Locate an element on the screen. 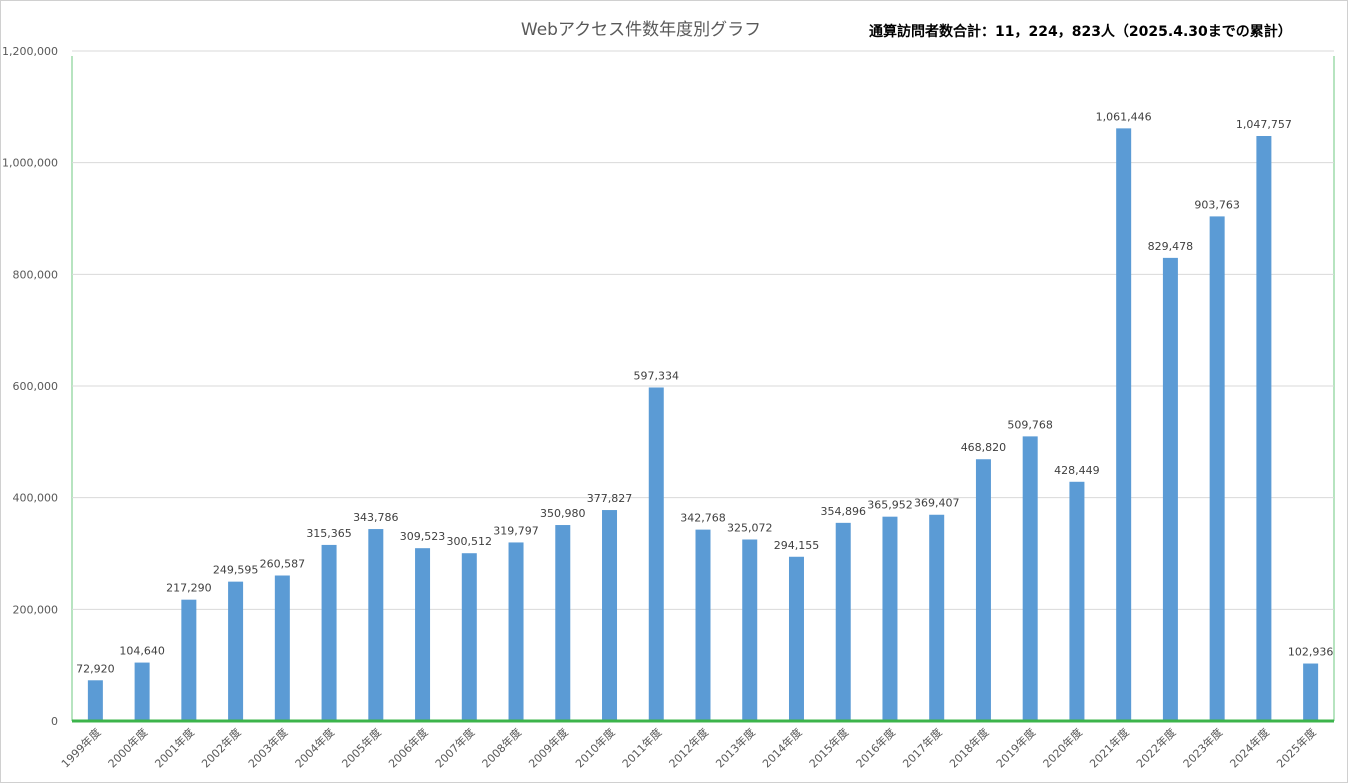  y-tick-label: 0 is located at coordinates (54, 721).